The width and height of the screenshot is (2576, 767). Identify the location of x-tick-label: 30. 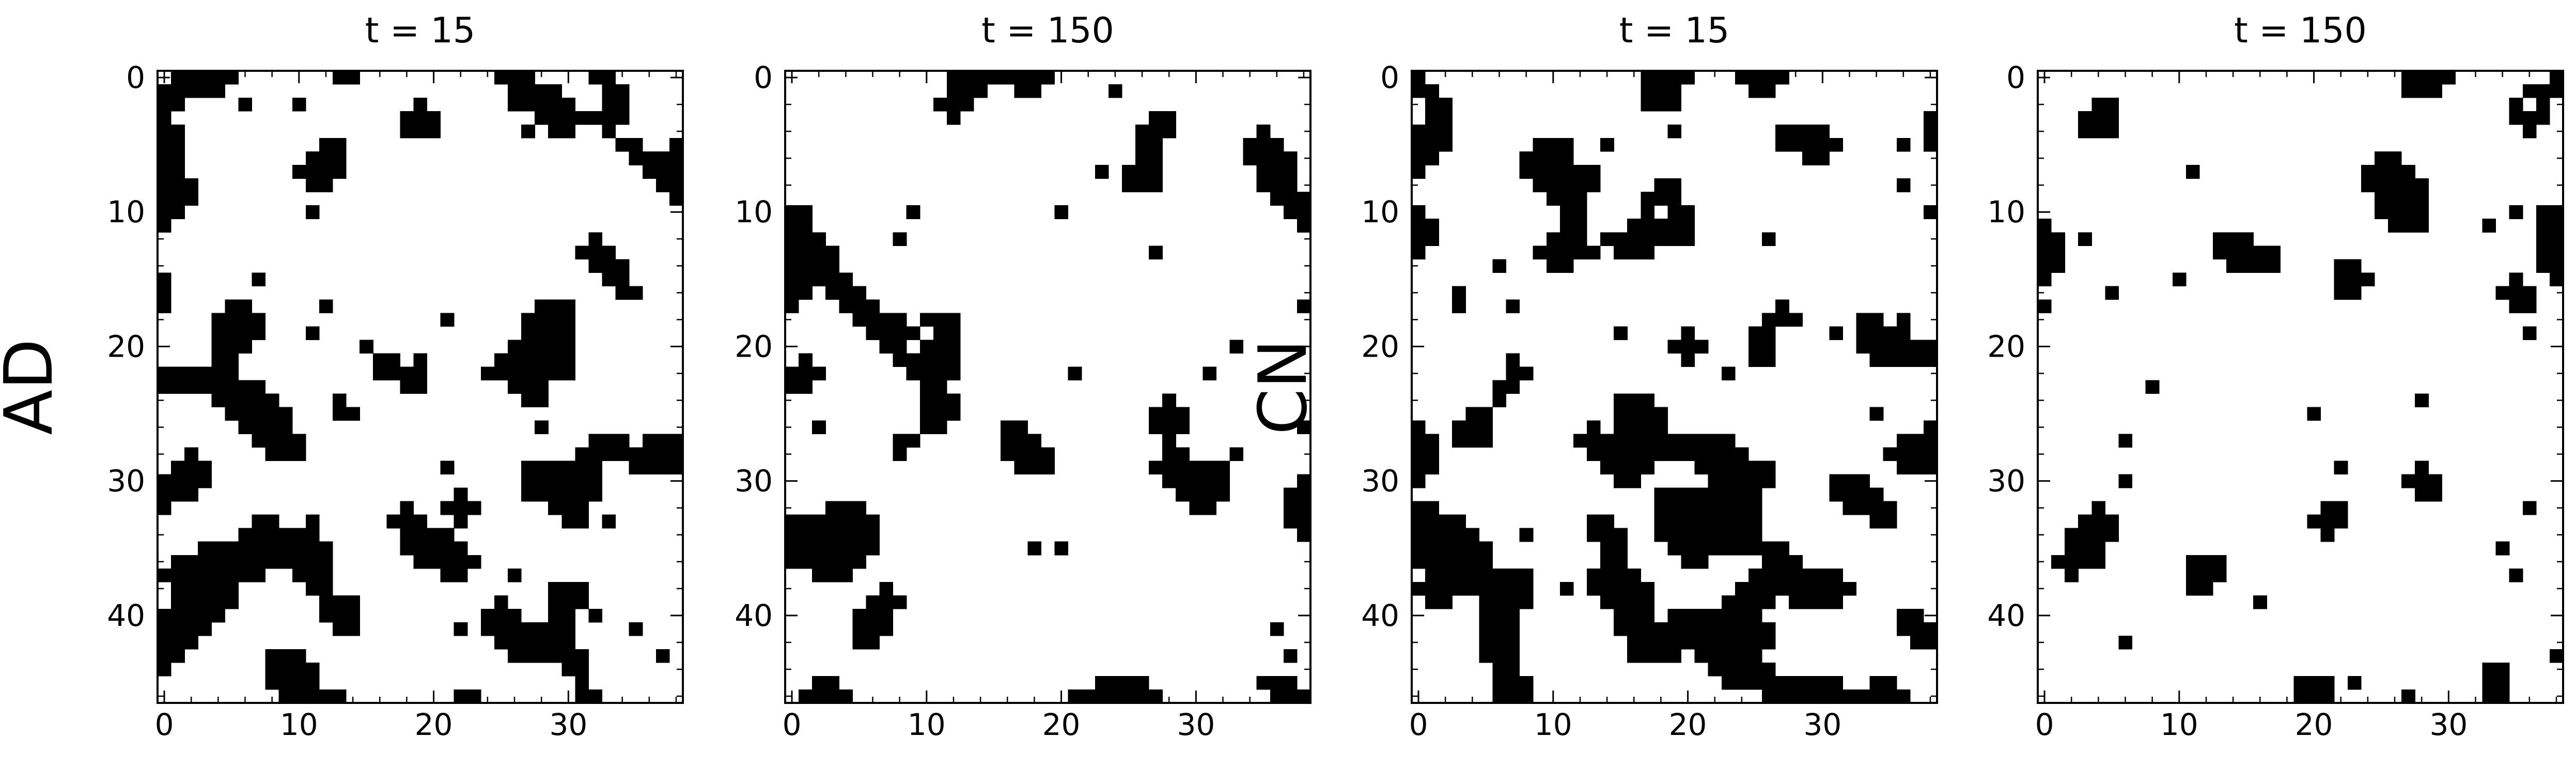
(1196, 724).